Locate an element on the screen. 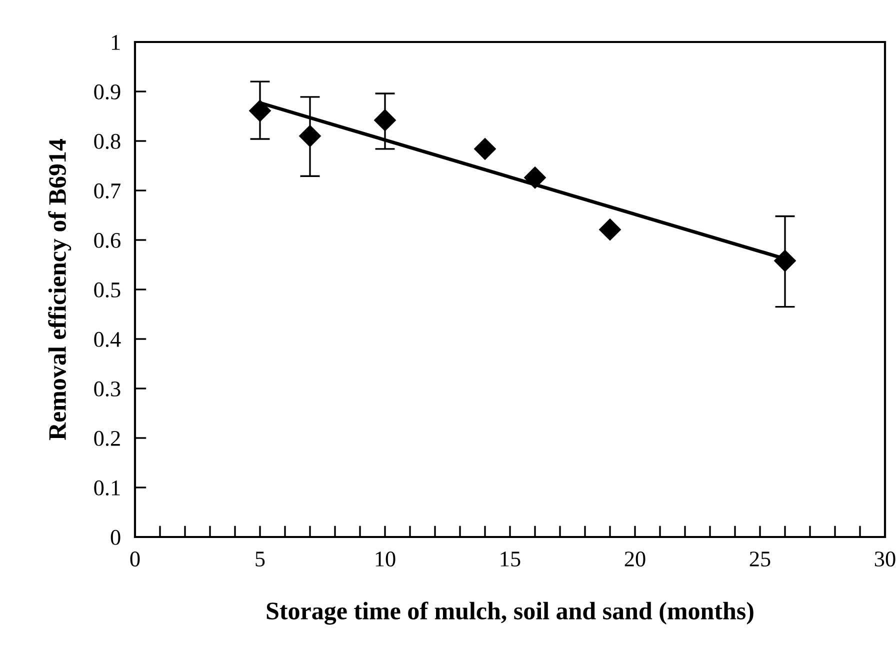 The height and width of the screenshot is (654, 896). x-tick-label: 5 is located at coordinates (260, 559).